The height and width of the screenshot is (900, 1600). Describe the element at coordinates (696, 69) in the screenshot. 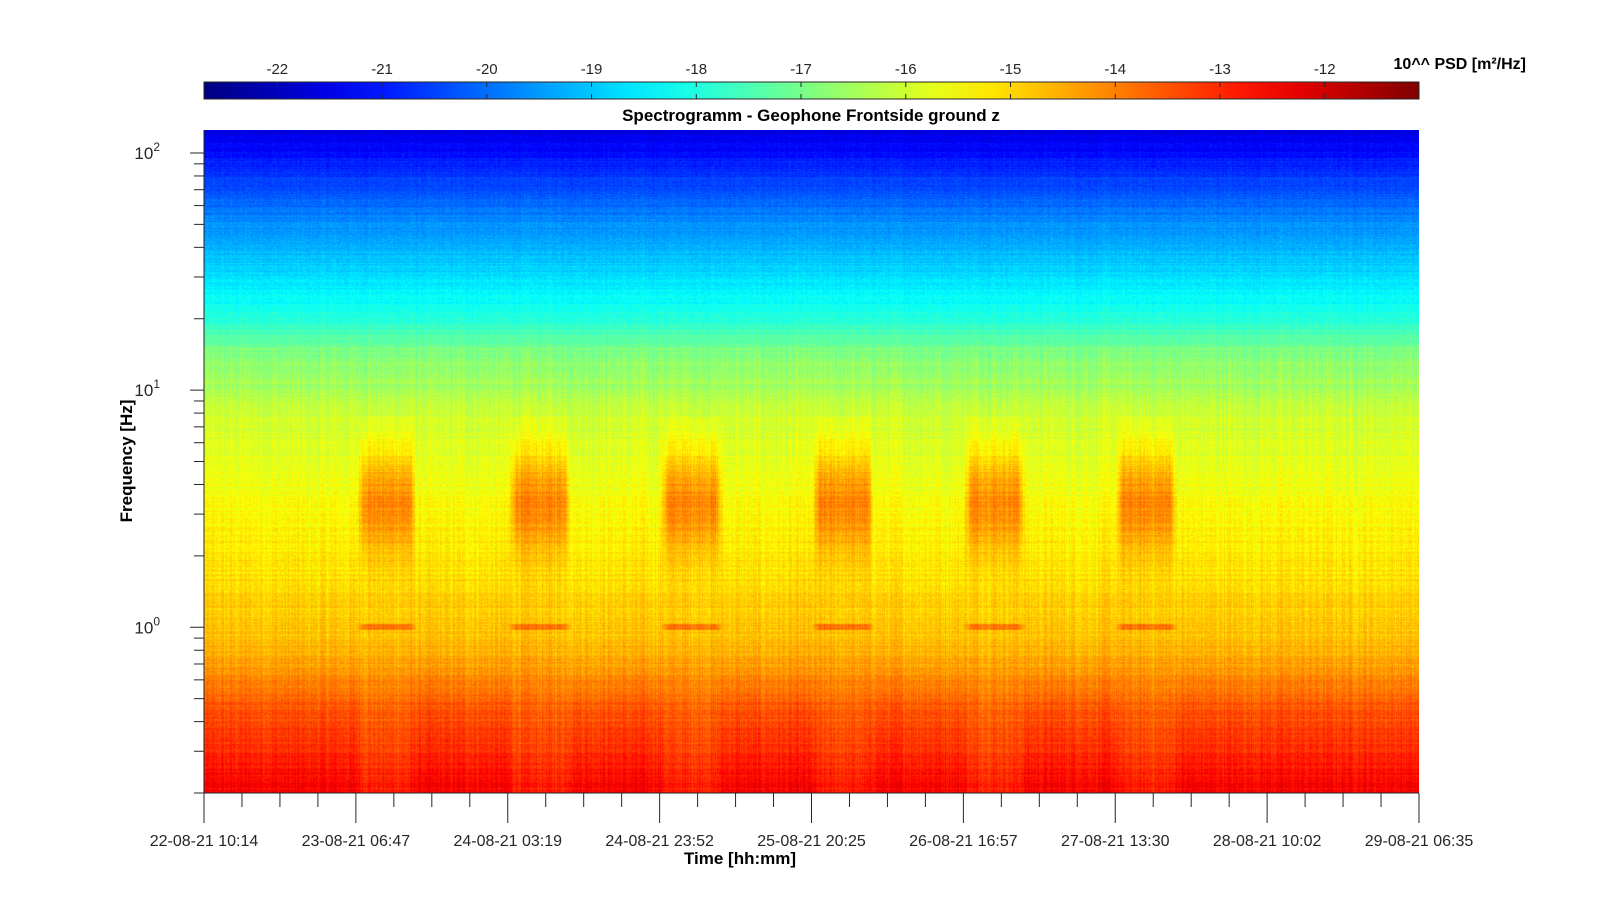

I see `colorbar-tick-label: -18` at that location.